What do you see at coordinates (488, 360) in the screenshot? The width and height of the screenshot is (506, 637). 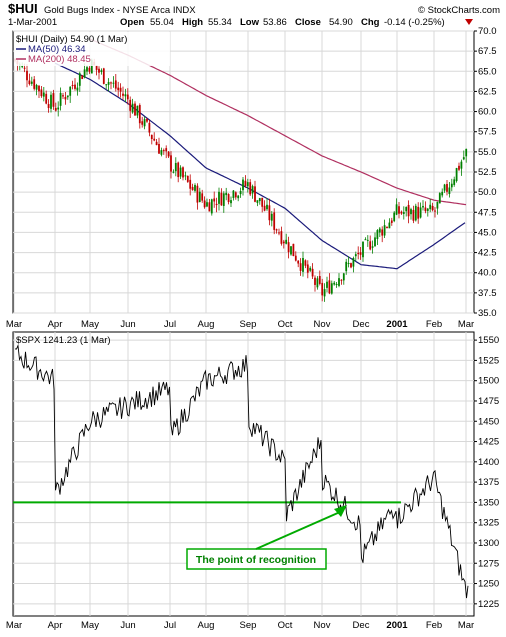 I see `y-tick-label: 1525` at bounding box center [488, 360].